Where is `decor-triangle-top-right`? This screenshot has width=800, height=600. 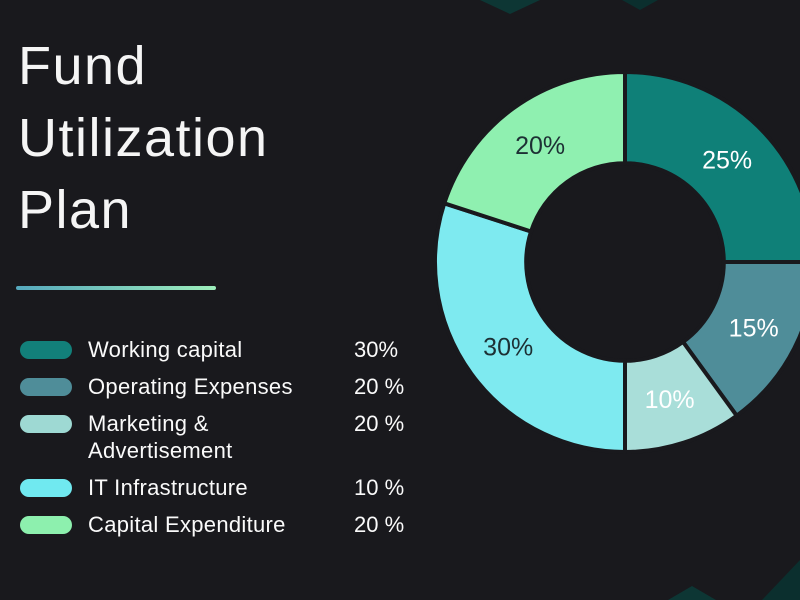 decor-triangle-top-right is located at coordinates (640, 5).